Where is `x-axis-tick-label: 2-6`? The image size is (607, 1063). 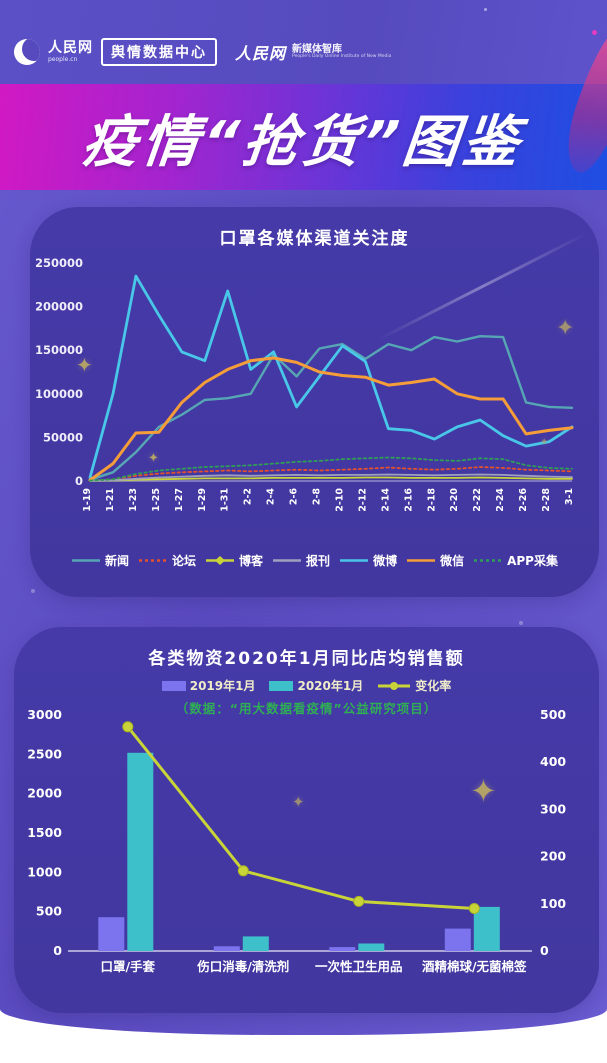 x-axis-tick-label: 2-6 is located at coordinates (294, 497).